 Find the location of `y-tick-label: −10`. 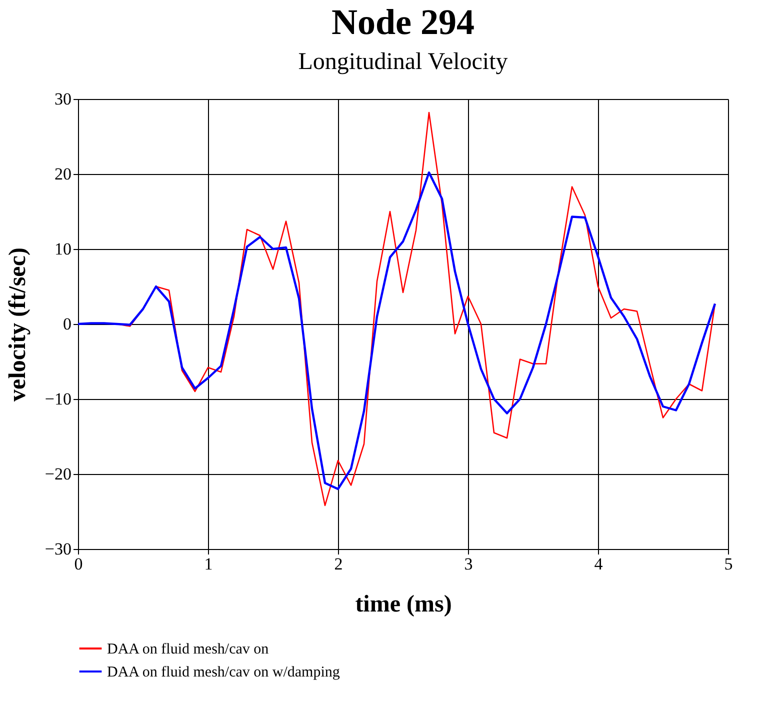

y-tick-label: −10 is located at coordinates (58, 399).